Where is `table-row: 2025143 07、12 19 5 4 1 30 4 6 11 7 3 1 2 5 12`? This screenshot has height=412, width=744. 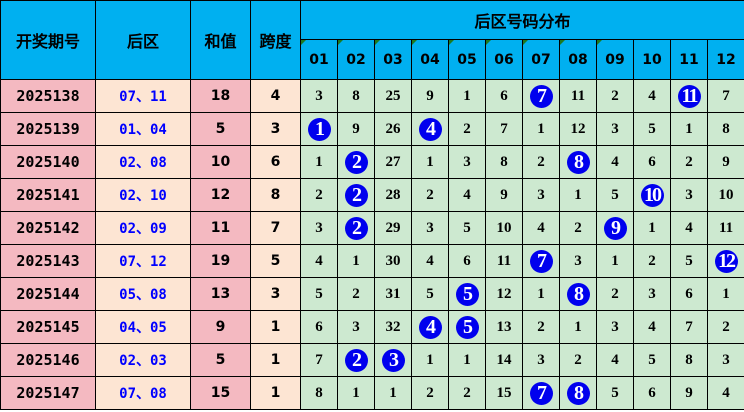 table-row: 2025143 07、12 19 5 4 1 30 4 6 11 7 3 1 2 5 12 is located at coordinates (372, 261).